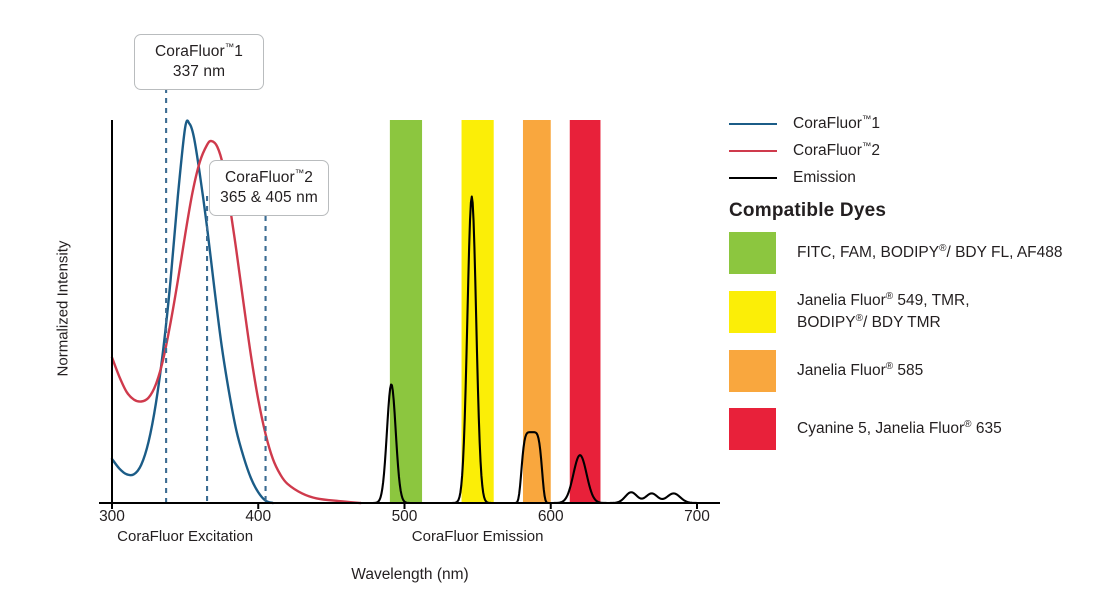 This screenshot has height=612, width=1110. I want to click on callout-corafluor2-wavelength: 365 & 405 nm, so click(269, 197).